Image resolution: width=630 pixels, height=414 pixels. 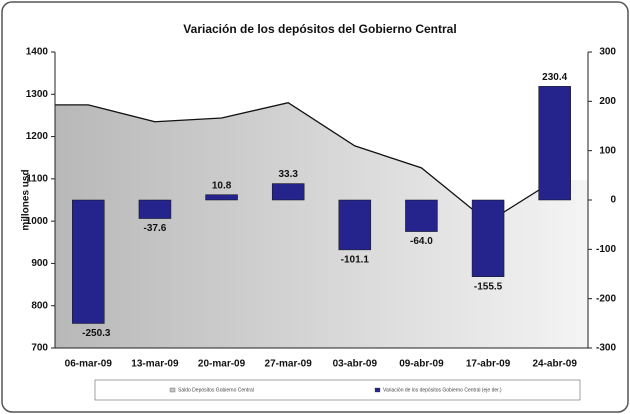 What do you see at coordinates (222, 185) in the screenshot?
I see `data-label: 10.8` at bounding box center [222, 185].